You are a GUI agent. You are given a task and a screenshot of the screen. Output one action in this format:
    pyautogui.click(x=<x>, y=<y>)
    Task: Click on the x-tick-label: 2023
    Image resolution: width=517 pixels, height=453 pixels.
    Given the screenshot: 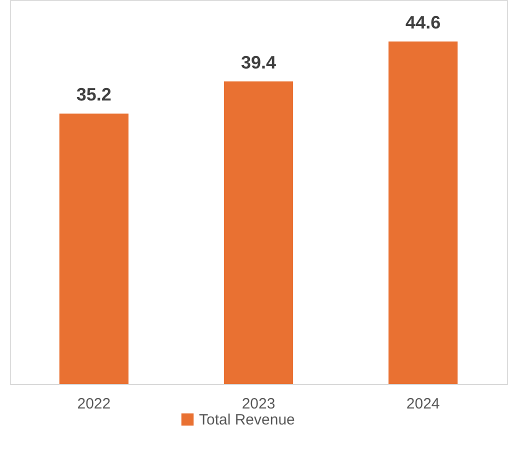 What is the action you would take?
    pyautogui.click(x=259, y=404)
    